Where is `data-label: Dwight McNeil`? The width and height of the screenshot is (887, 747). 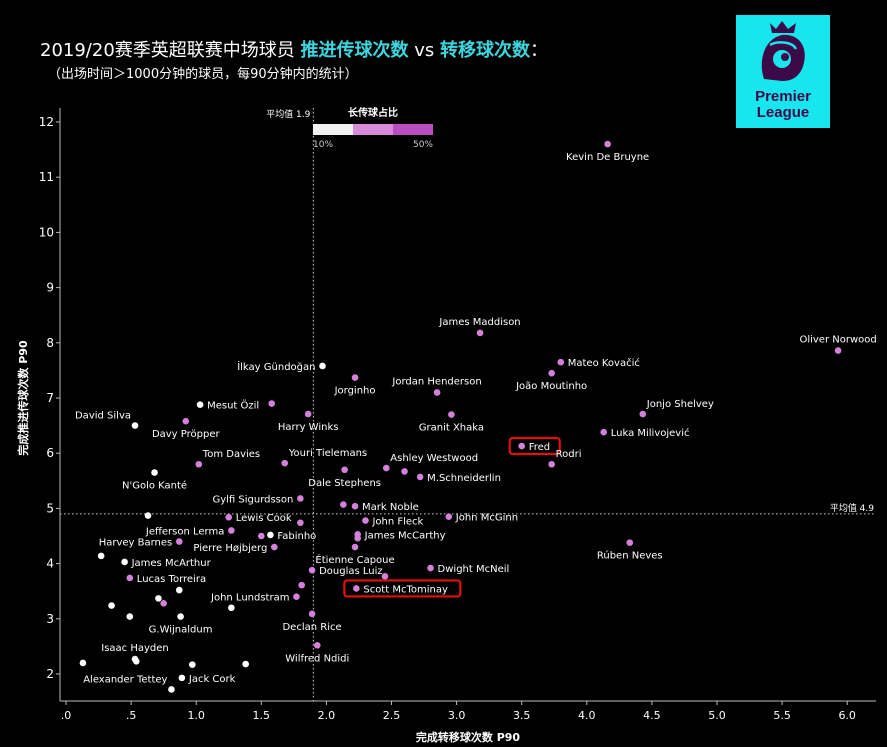
data-label: Dwight McNeil is located at coordinates (474, 569).